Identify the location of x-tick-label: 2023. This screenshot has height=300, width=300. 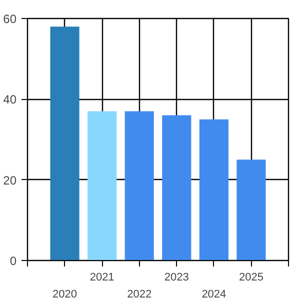
(176, 278).